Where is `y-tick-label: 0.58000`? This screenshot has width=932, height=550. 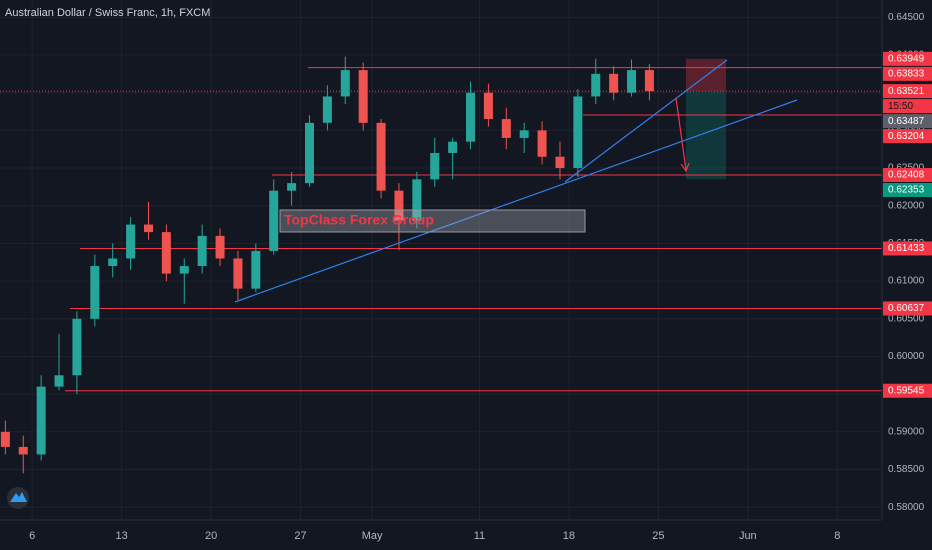 y-tick-label: 0.58000 is located at coordinates (906, 507).